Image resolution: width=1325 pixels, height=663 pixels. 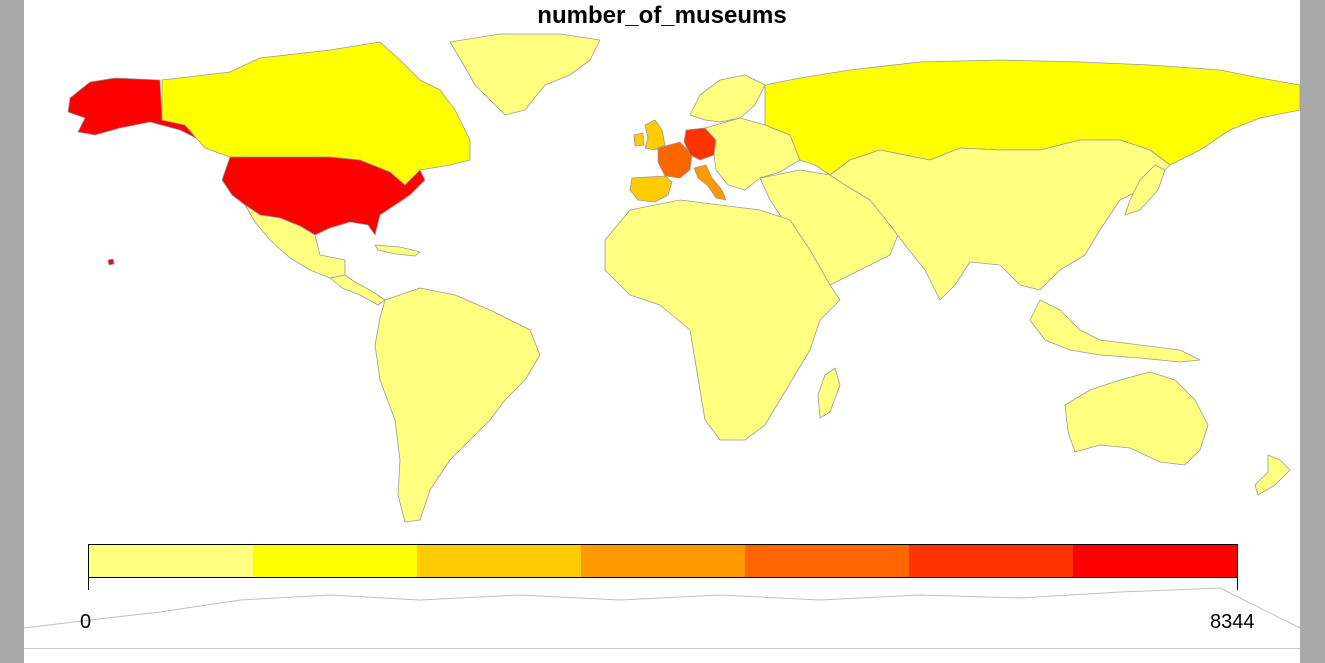 I want to click on country-canada, so click(x=316, y=113).